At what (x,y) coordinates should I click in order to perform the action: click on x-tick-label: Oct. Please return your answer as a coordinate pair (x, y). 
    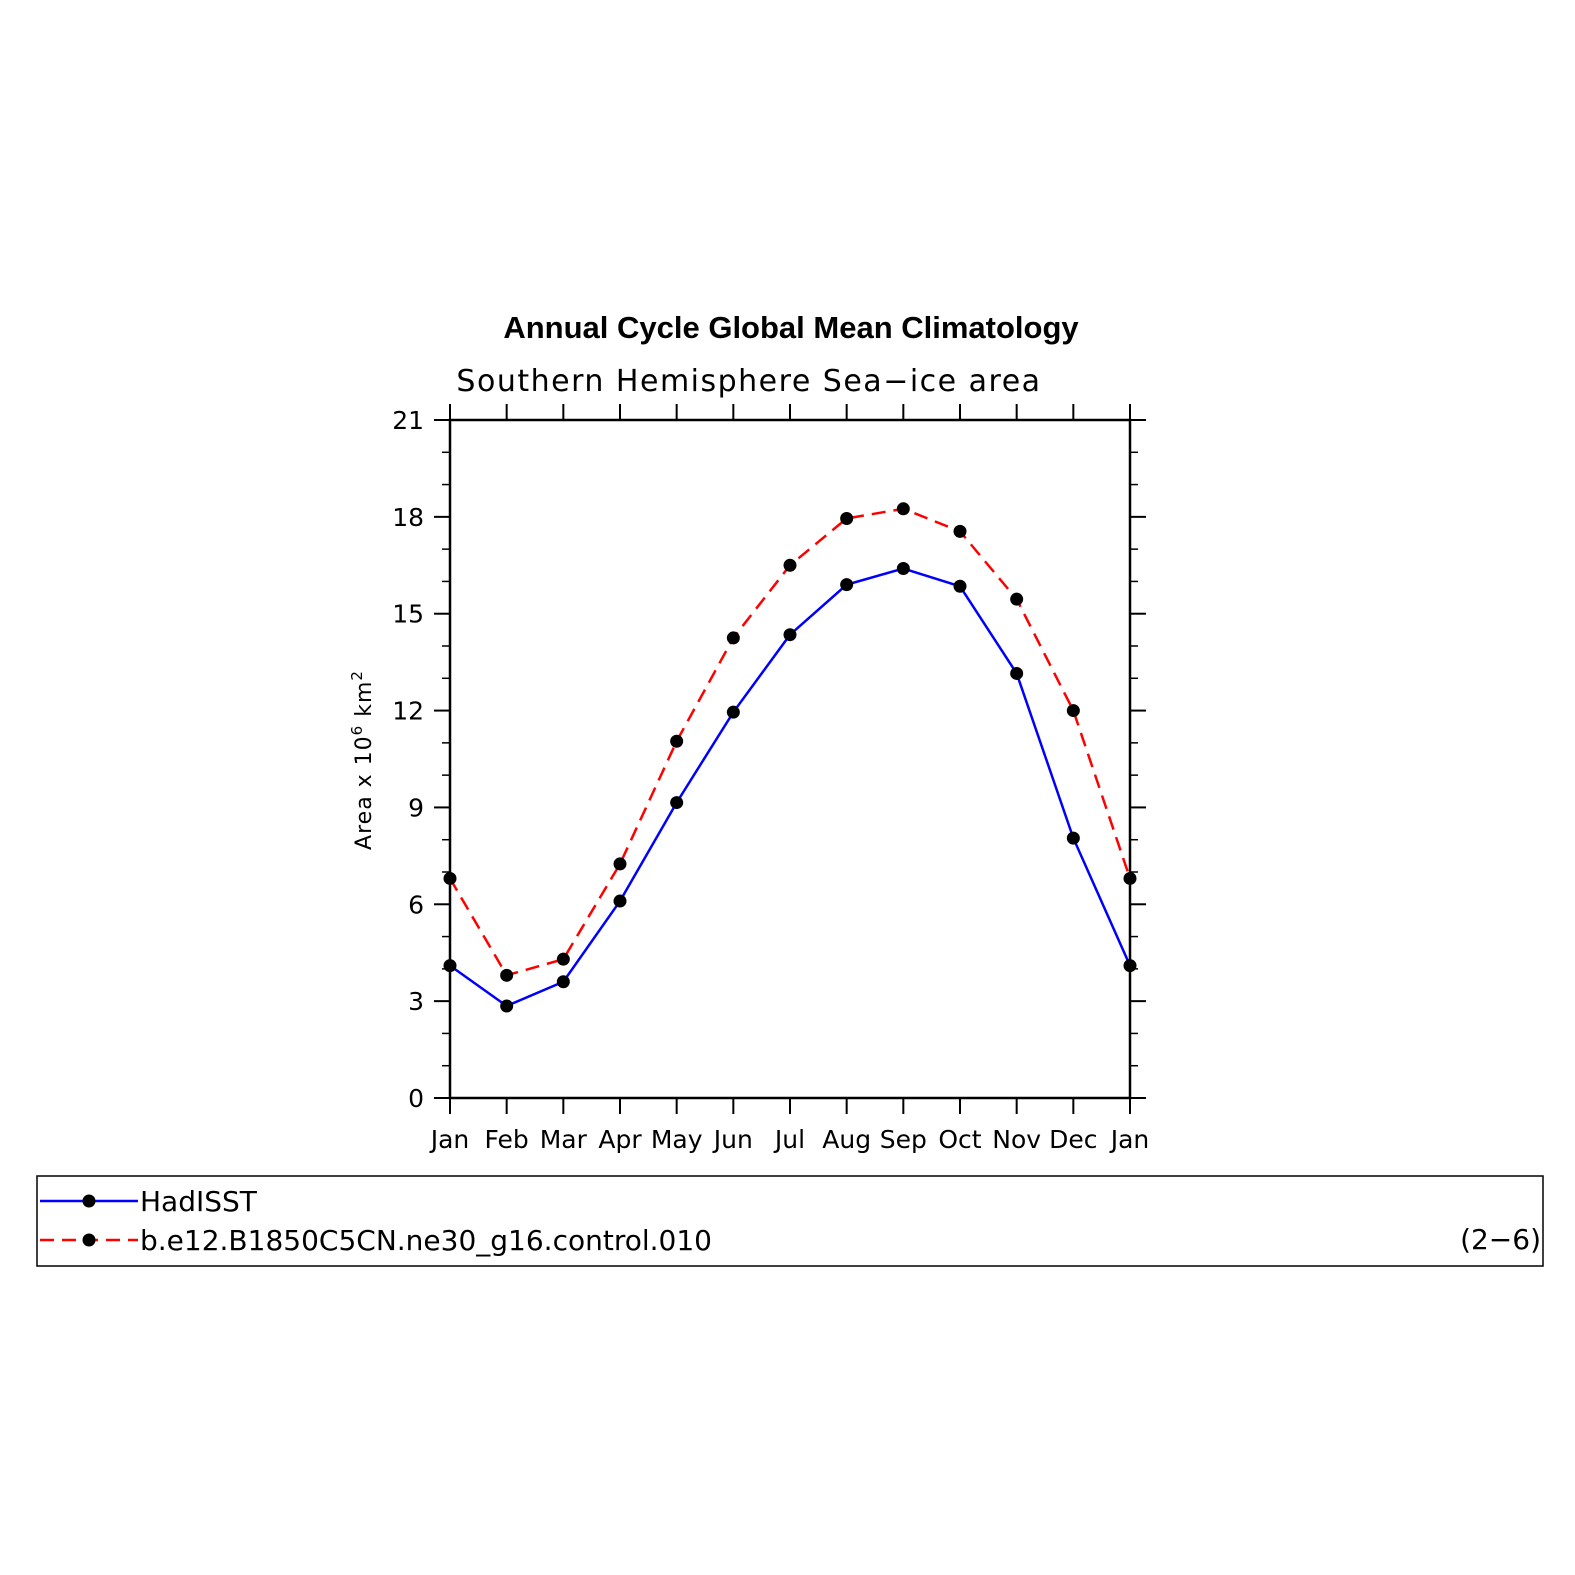
    Looking at the image, I should click on (959, 1139).